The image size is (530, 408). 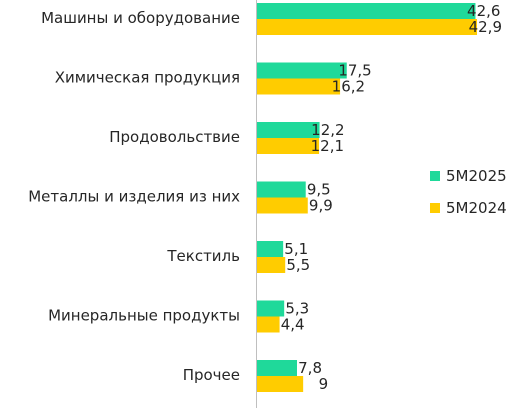 I want to click on data-label: 9,5, so click(x=319, y=190).